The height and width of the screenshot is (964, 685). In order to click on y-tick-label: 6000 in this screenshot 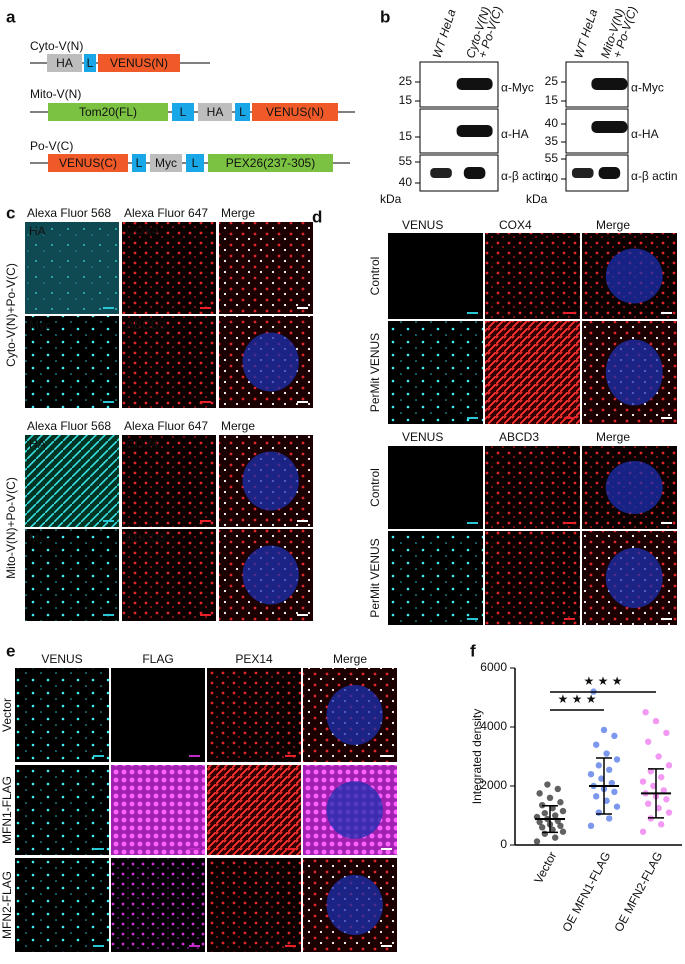, I will do `click(493, 667)`.